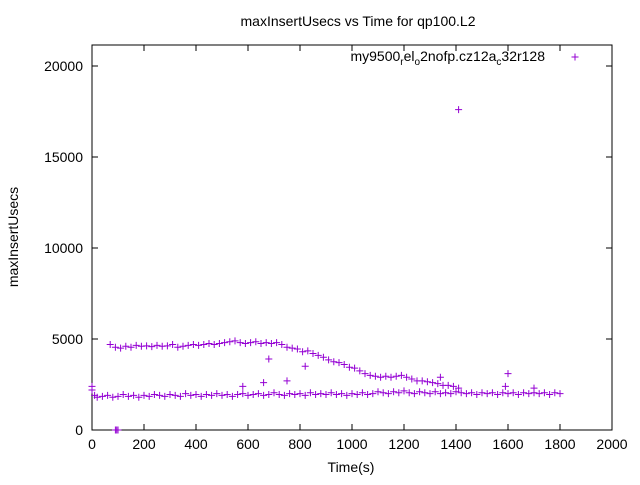  I want to click on legend-label: my9500relo2nofp.cz12ac32r128, so click(447, 58).